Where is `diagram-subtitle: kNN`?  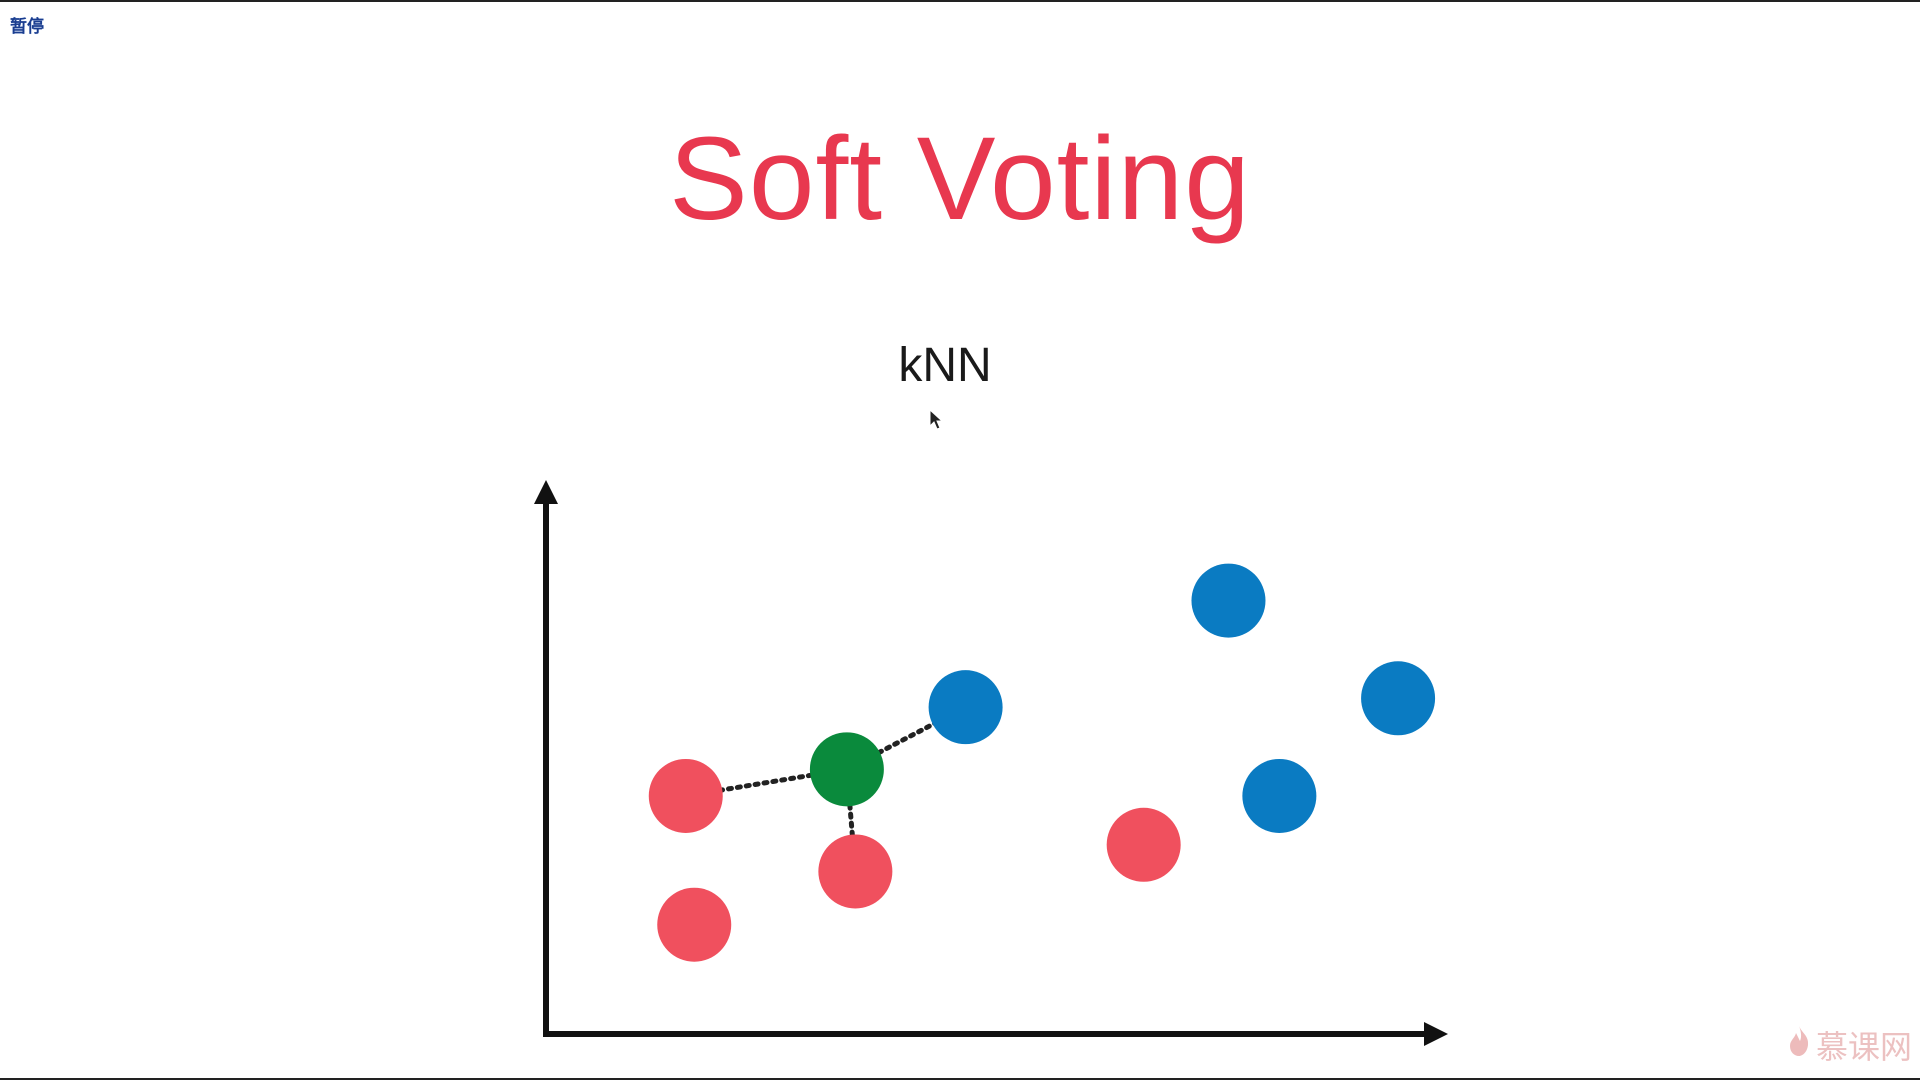 diagram-subtitle: kNN is located at coordinates (945, 365).